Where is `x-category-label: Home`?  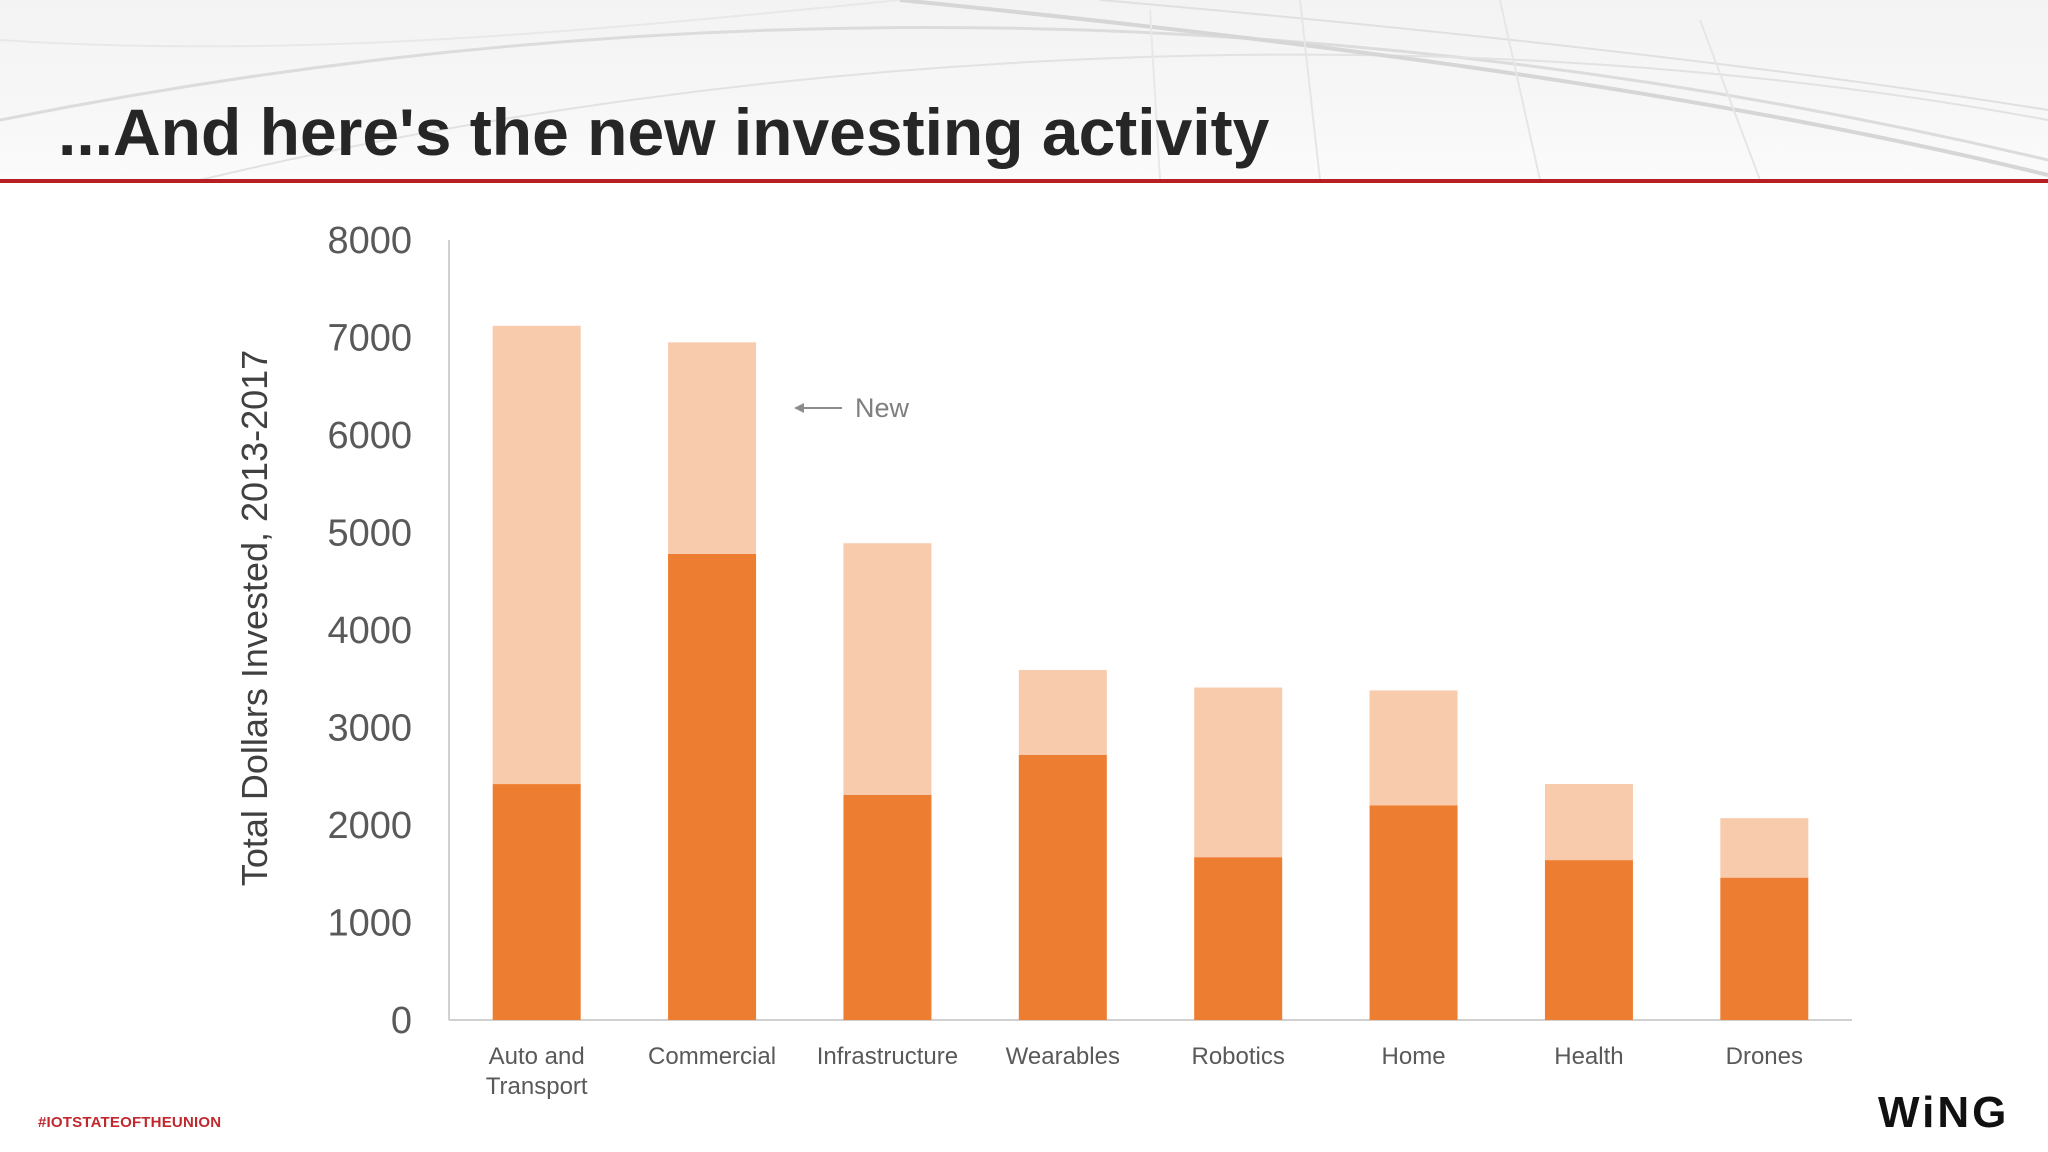
x-category-label: Home is located at coordinates (1414, 1056).